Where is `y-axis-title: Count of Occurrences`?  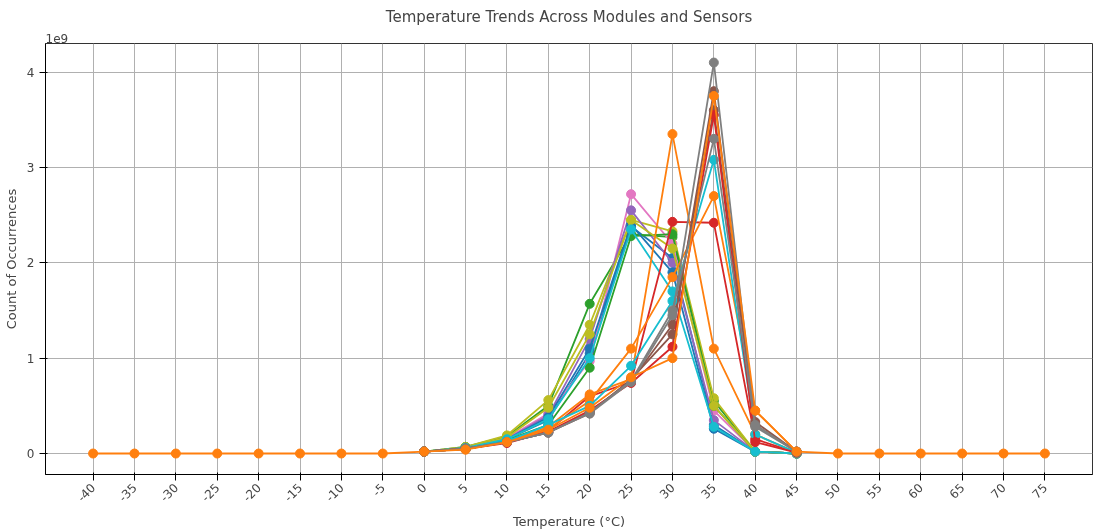 y-axis-title: Count of Occurrences is located at coordinates (11, 259).